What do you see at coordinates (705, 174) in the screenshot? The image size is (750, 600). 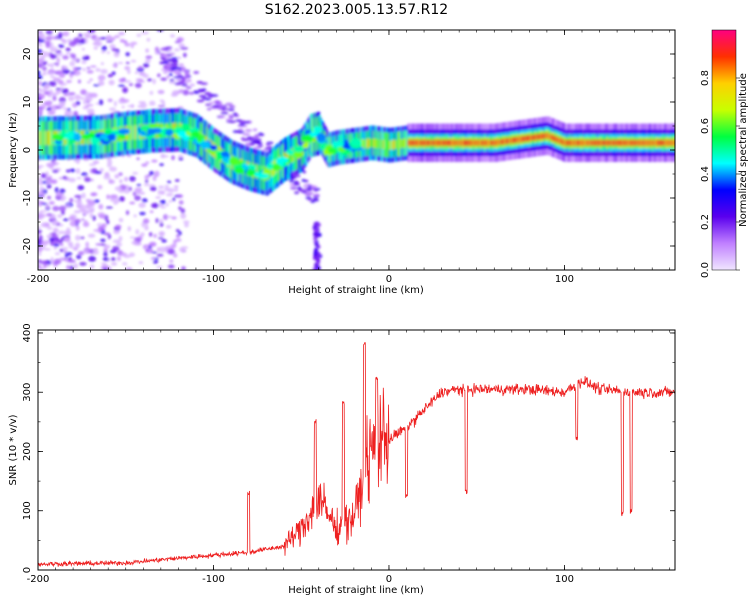 I see `colorbar-tick-label: 0.4` at bounding box center [705, 174].